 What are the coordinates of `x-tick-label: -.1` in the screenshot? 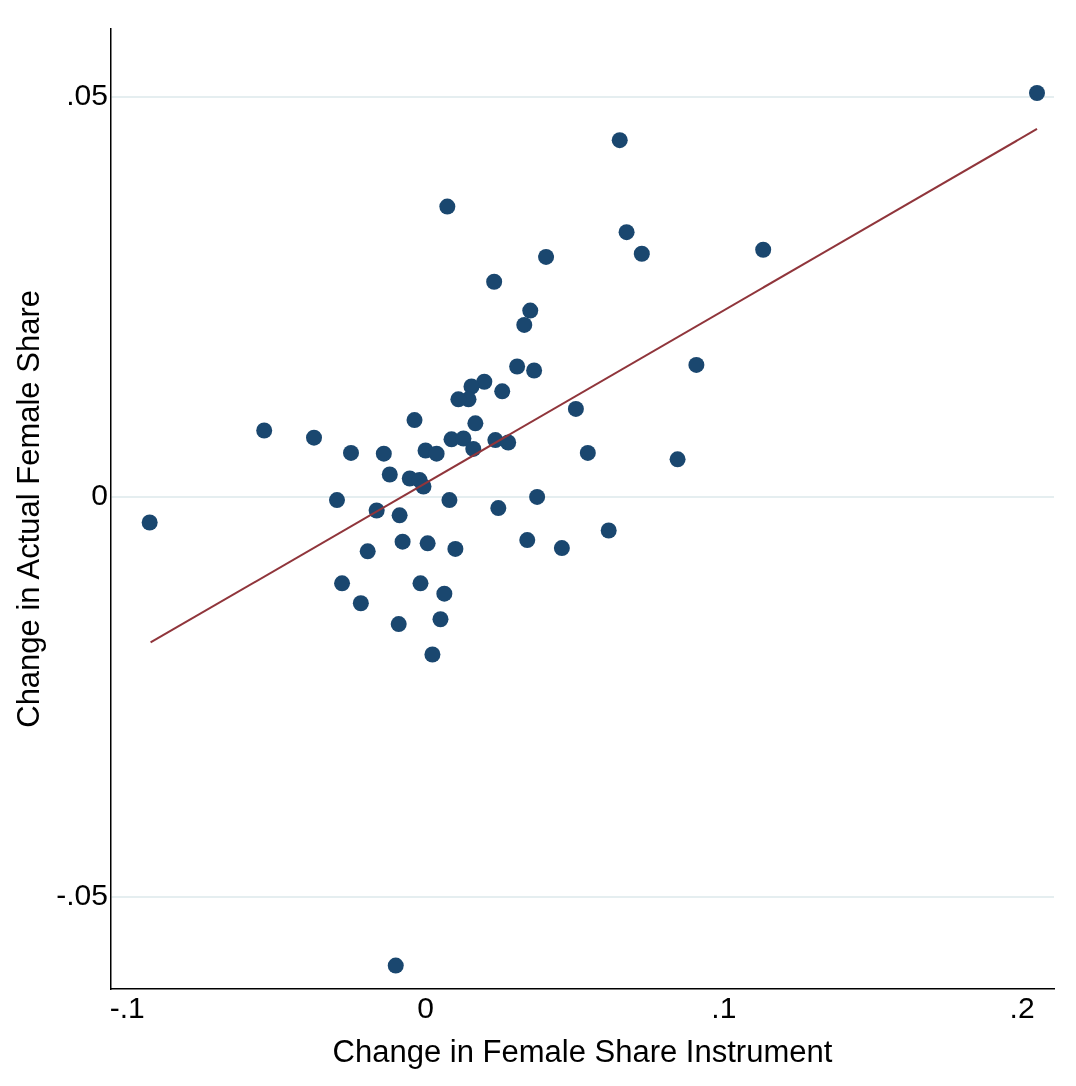 It's located at (127, 1008).